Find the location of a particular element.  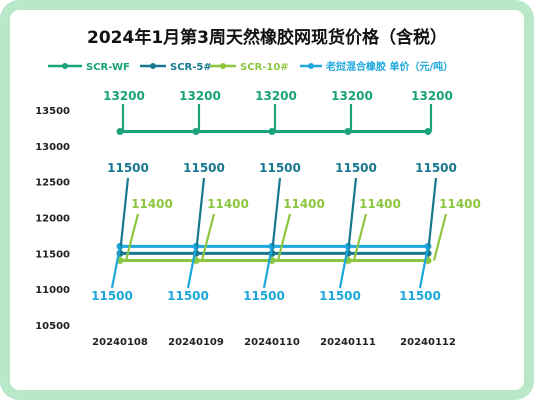

x-axis: 20240108 20240109 20240110 20240111 20240112 is located at coordinates (274, 342).